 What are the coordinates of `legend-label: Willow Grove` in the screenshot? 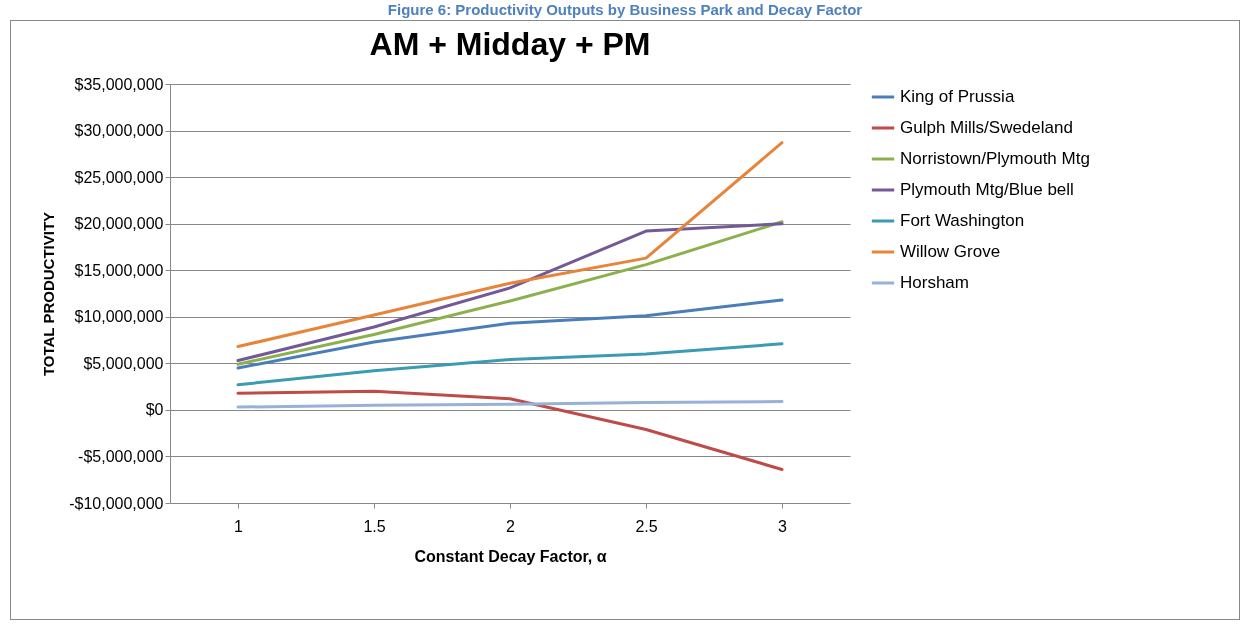 It's located at (950, 251).